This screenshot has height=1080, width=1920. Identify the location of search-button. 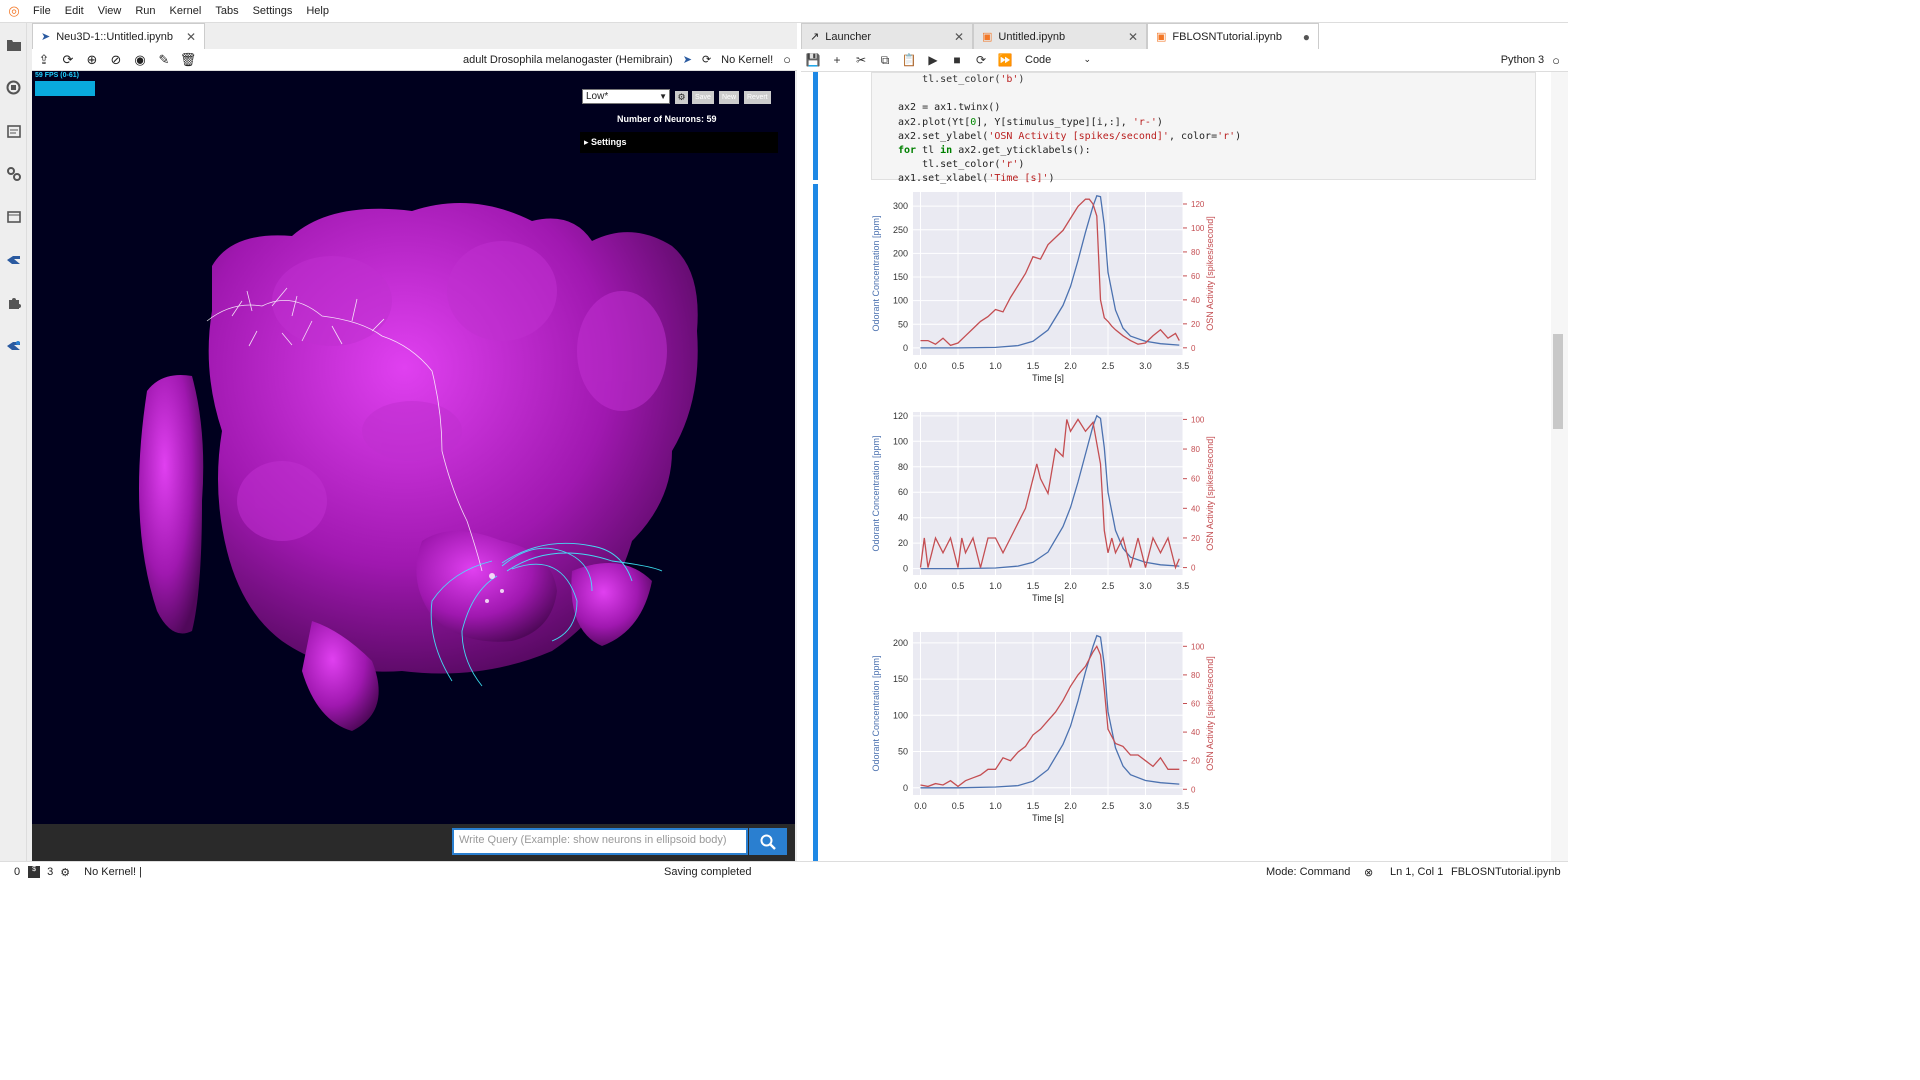
(768, 841).